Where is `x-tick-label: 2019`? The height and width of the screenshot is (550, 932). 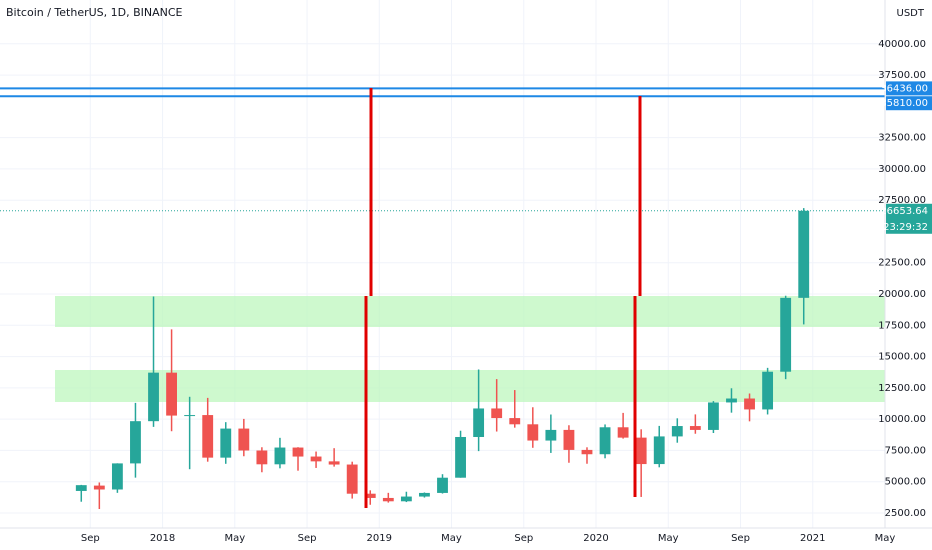 x-tick-label: 2019 is located at coordinates (379, 538).